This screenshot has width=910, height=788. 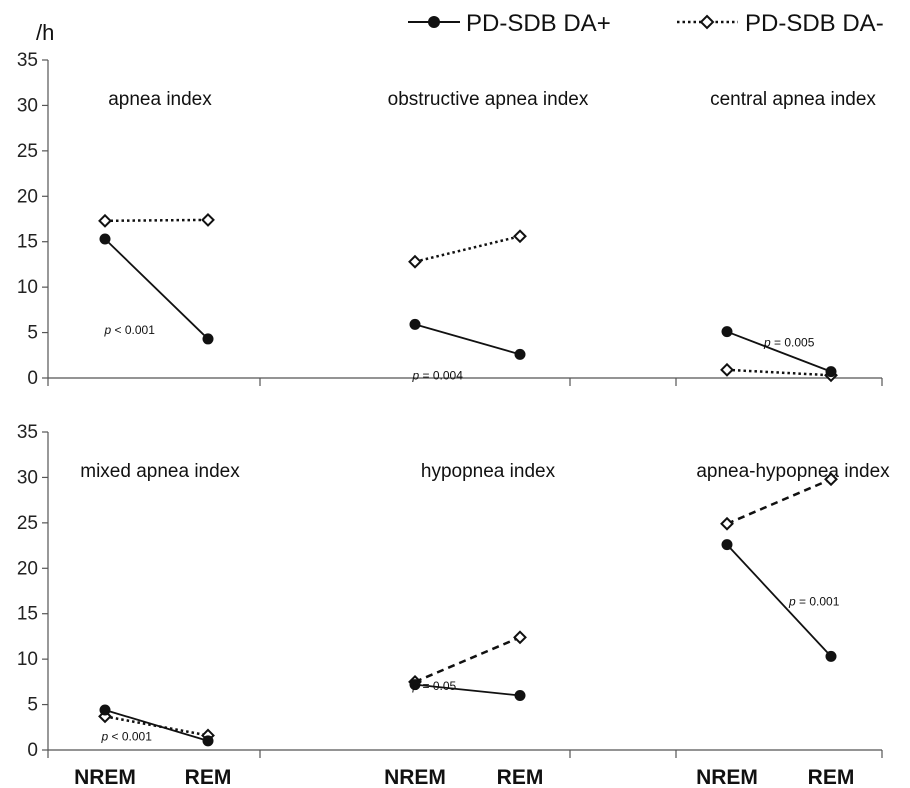 I want to click on x-category-label-2-0: NREM, so click(x=727, y=777).